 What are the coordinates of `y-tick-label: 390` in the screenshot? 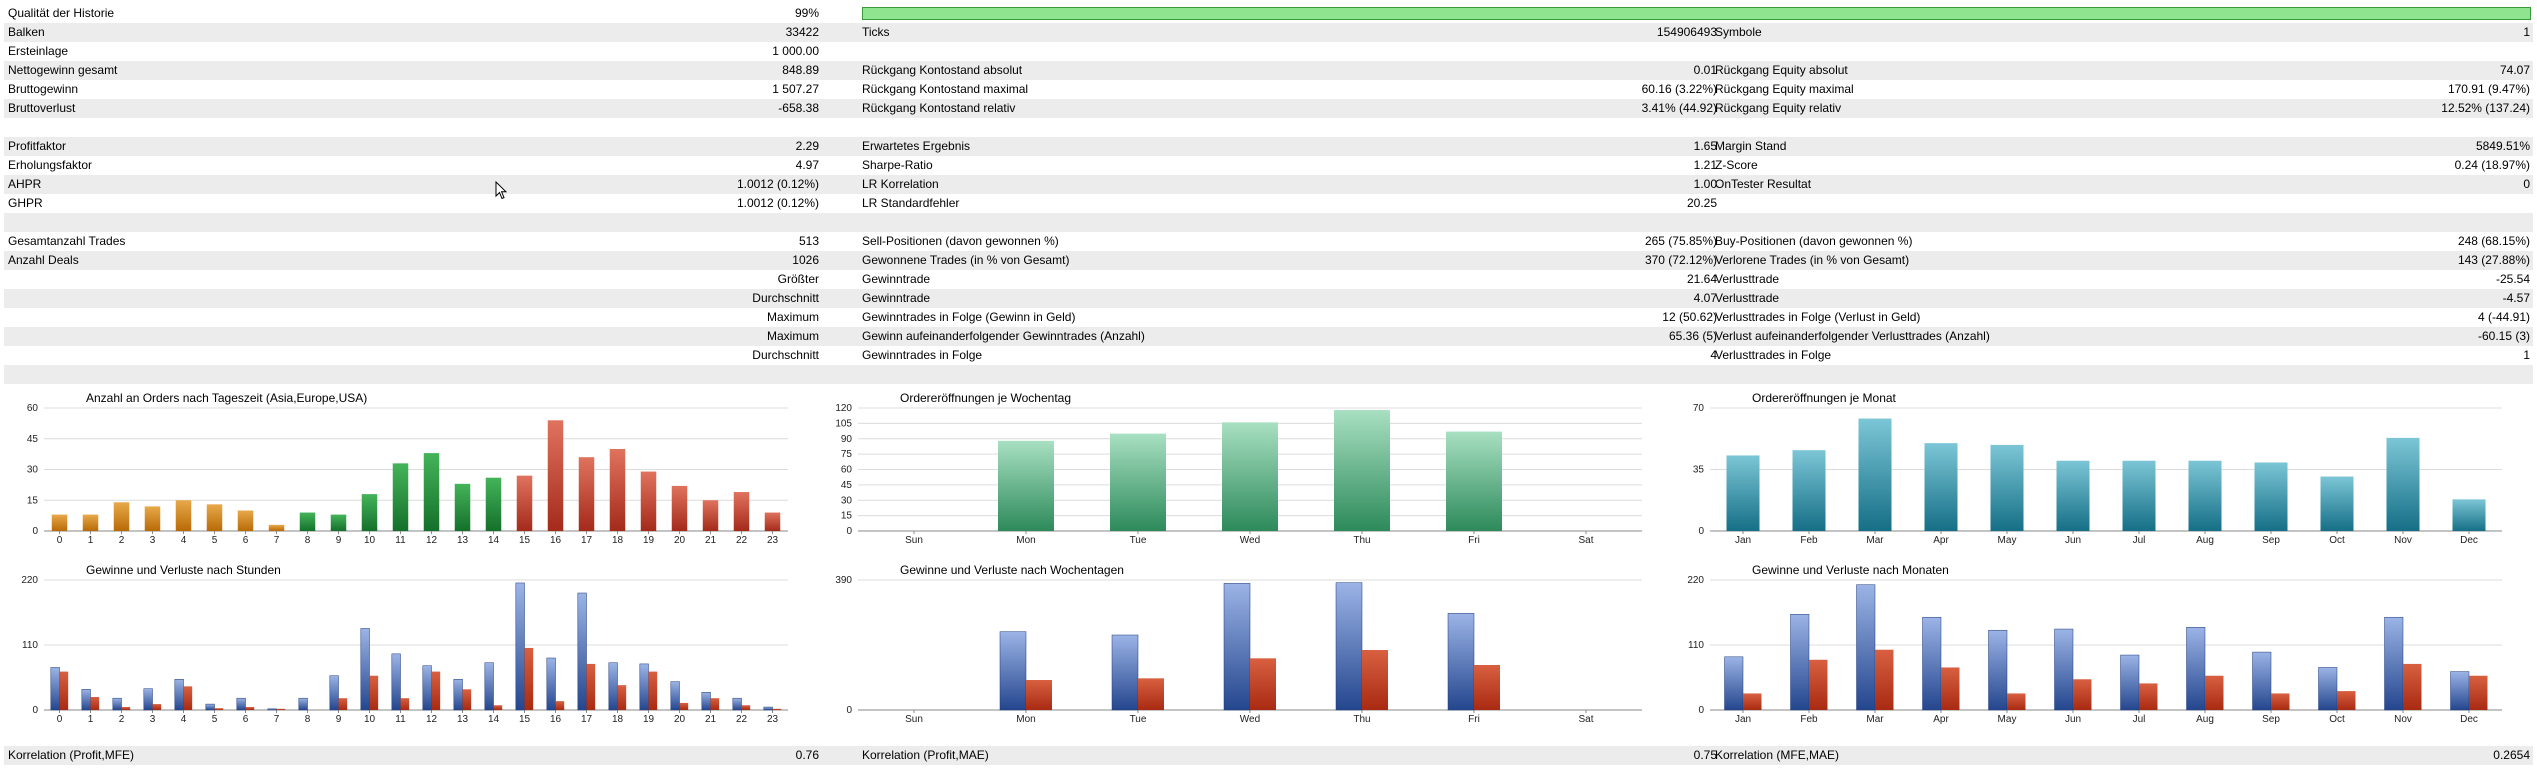 It's located at (843, 580).